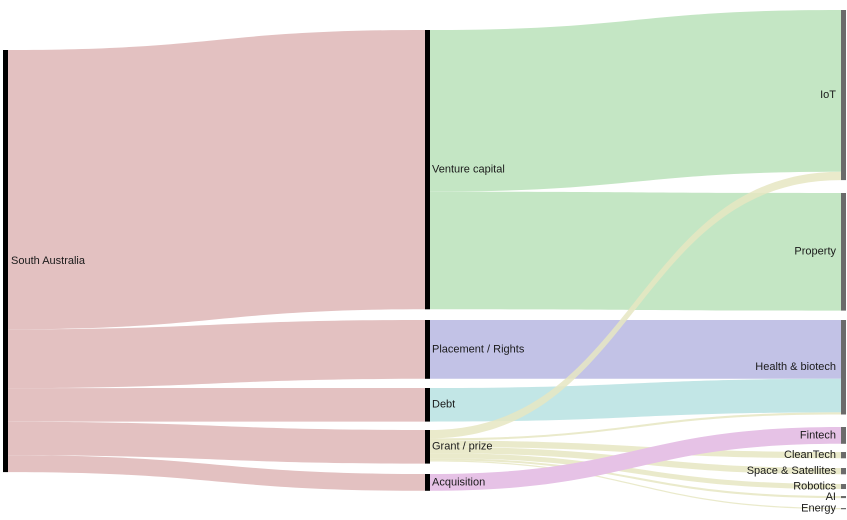  Describe the element at coordinates (828, 95) in the screenshot. I see `label-iot: IoT` at that location.